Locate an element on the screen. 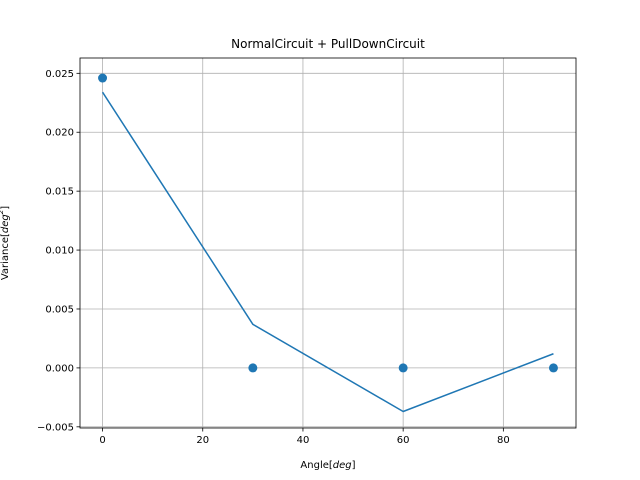 This screenshot has width=640, height=480. x-axis-label-unit: deg is located at coordinates (342, 465).